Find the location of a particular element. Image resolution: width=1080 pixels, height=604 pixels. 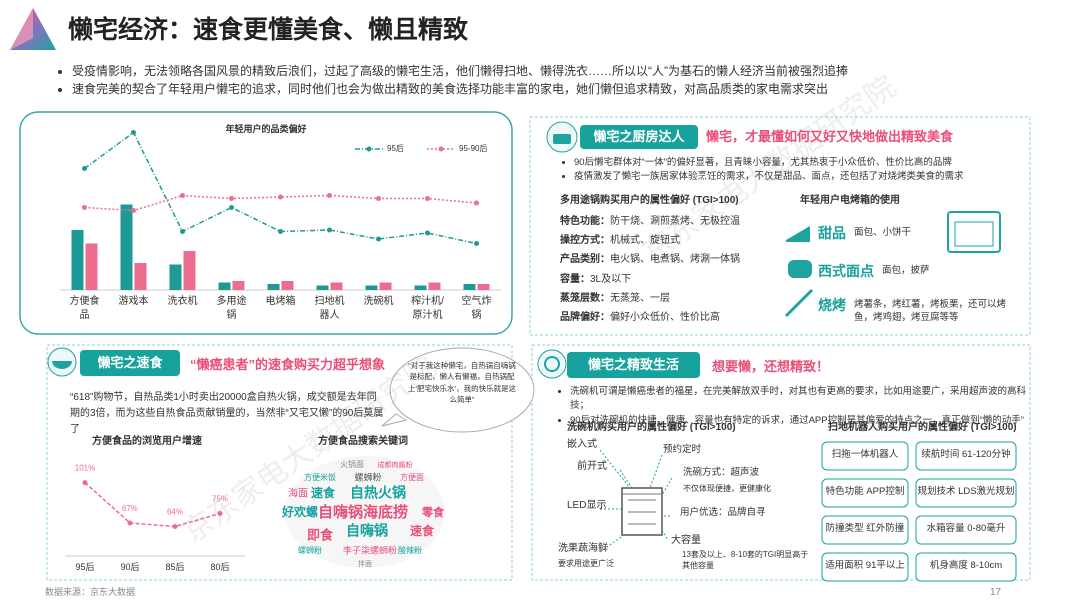

tag: 懒宅之精致生活 is located at coordinates (633, 364).